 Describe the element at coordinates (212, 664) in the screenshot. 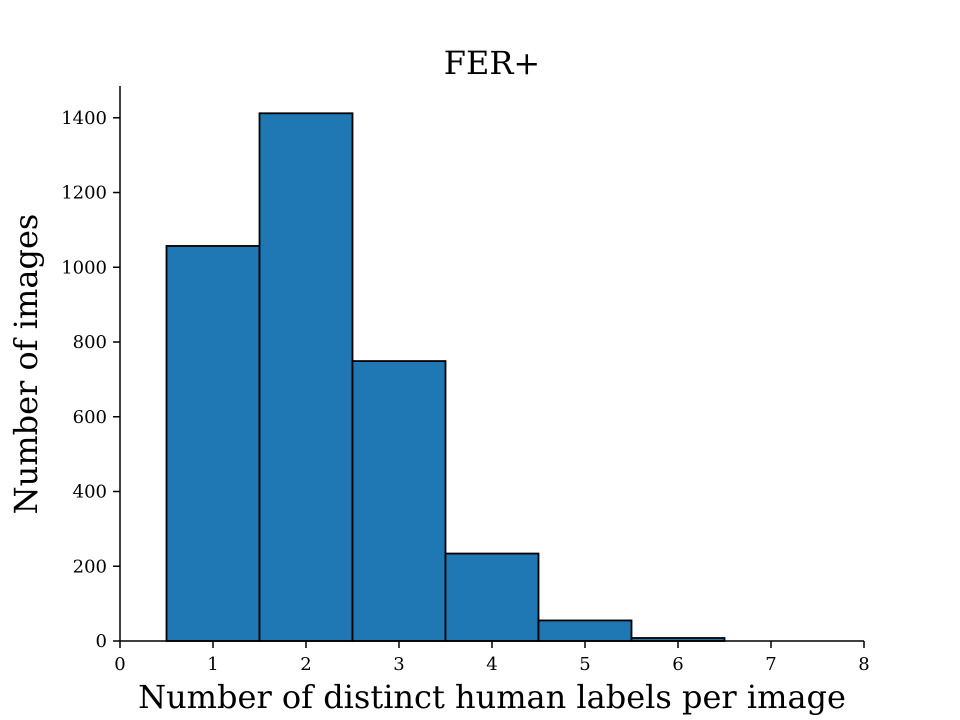

I see `x-tick-label: 1` at that location.